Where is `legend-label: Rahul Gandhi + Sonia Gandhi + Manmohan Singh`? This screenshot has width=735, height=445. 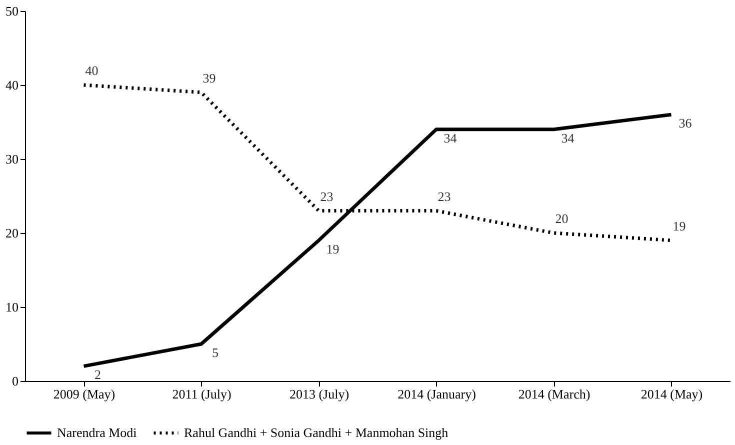 legend-label: Rahul Gandhi + Sonia Gandhi + Manmohan Singh is located at coordinates (316, 432).